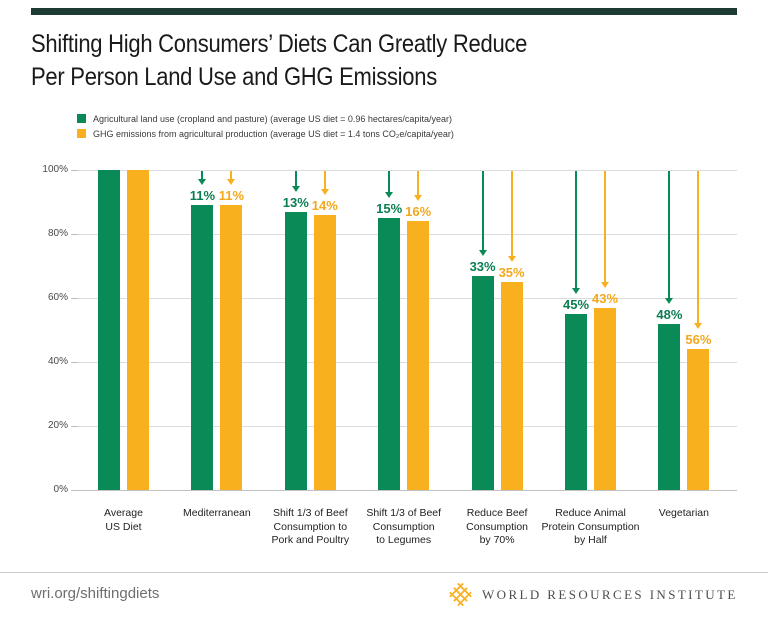 This screenshot has width=768, height=637. I want to click on y-axis-label: 20%, so click(57, 425).